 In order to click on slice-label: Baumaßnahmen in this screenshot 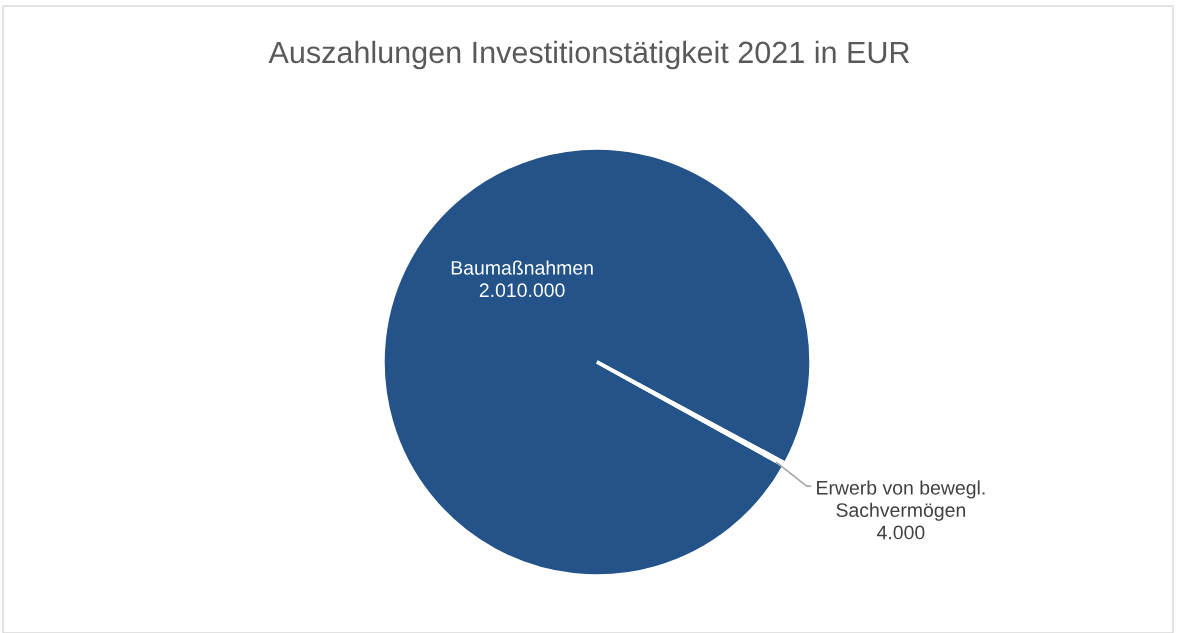, I will do `click(522, 267)`.